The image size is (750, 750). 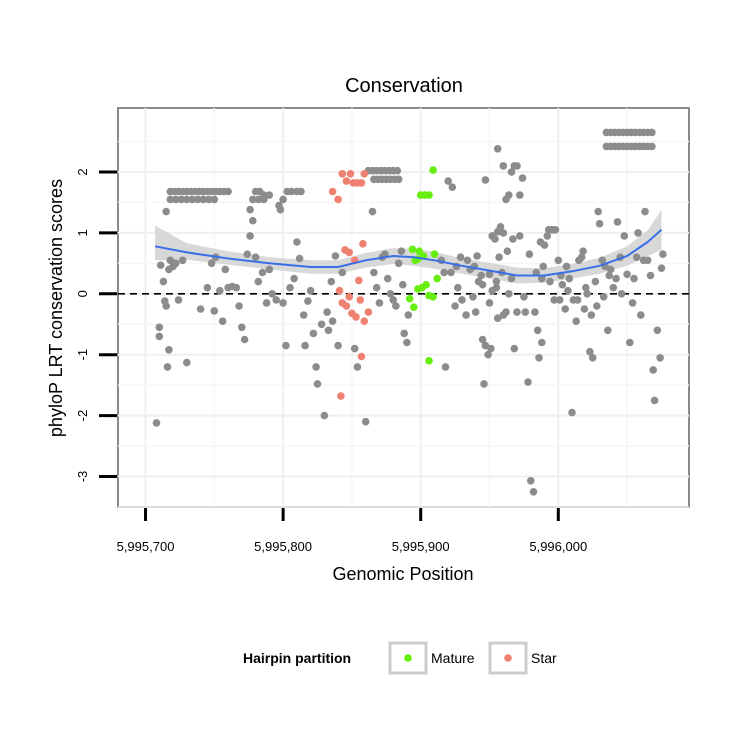 What do you see at coordinates (82, 171) in the screenshot?
I see `y-tick-label: 2` at bounding box center [82, 171].